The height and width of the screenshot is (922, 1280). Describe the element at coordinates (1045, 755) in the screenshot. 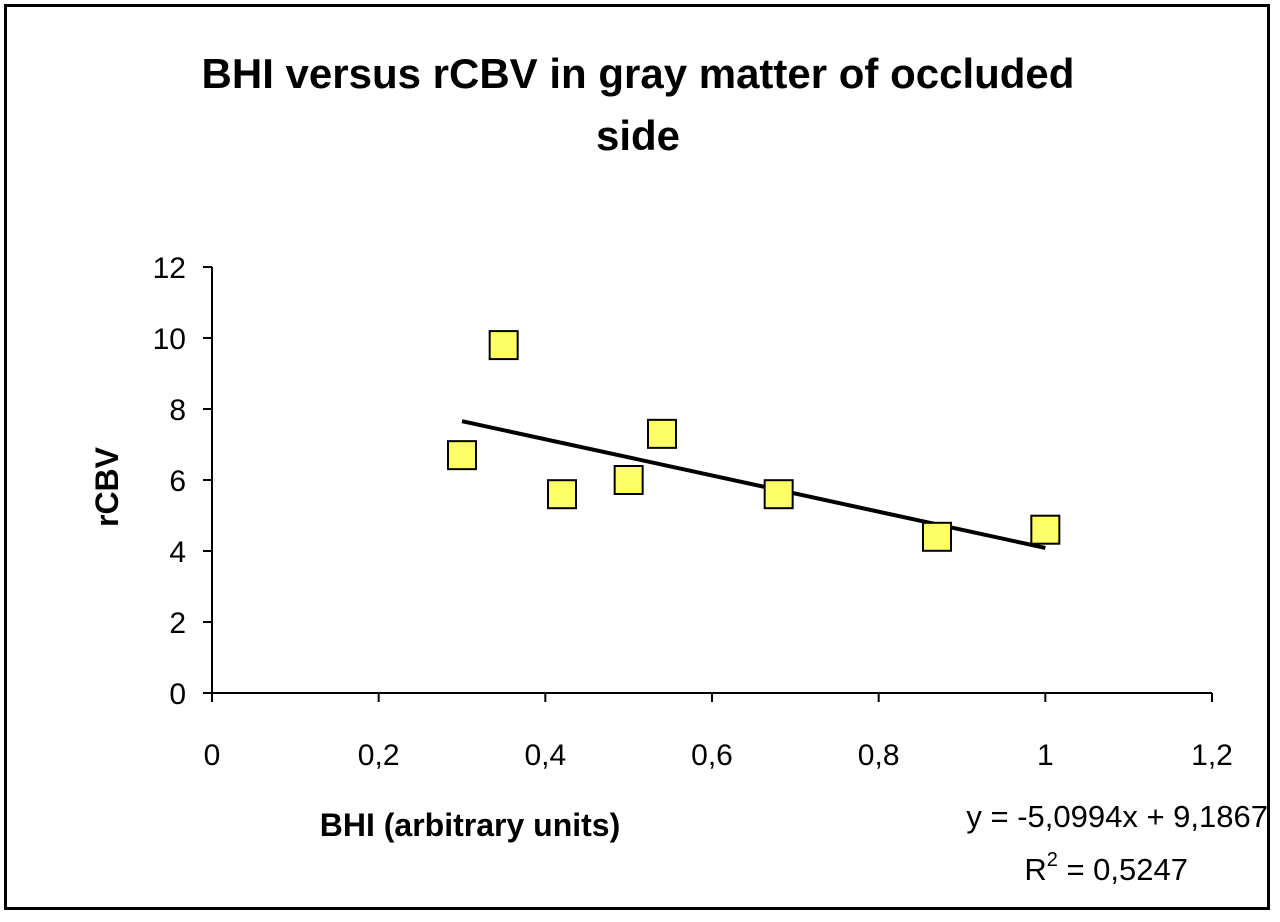

I see `x-tick-label: 1` at that location.